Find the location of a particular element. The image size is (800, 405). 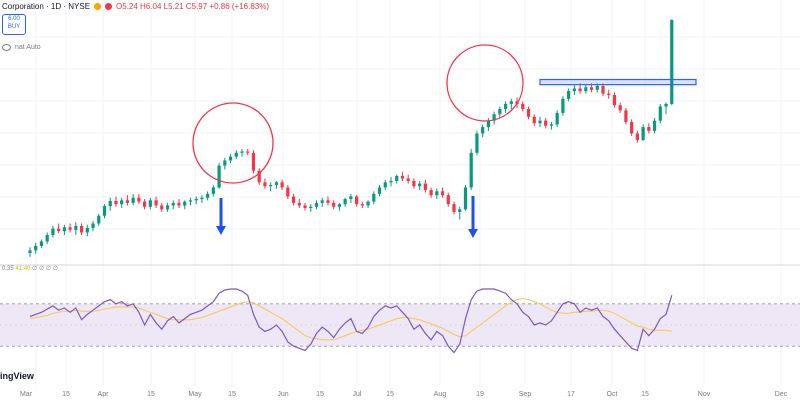

x-tick-label: 17 is located at coordinates (571, 394).